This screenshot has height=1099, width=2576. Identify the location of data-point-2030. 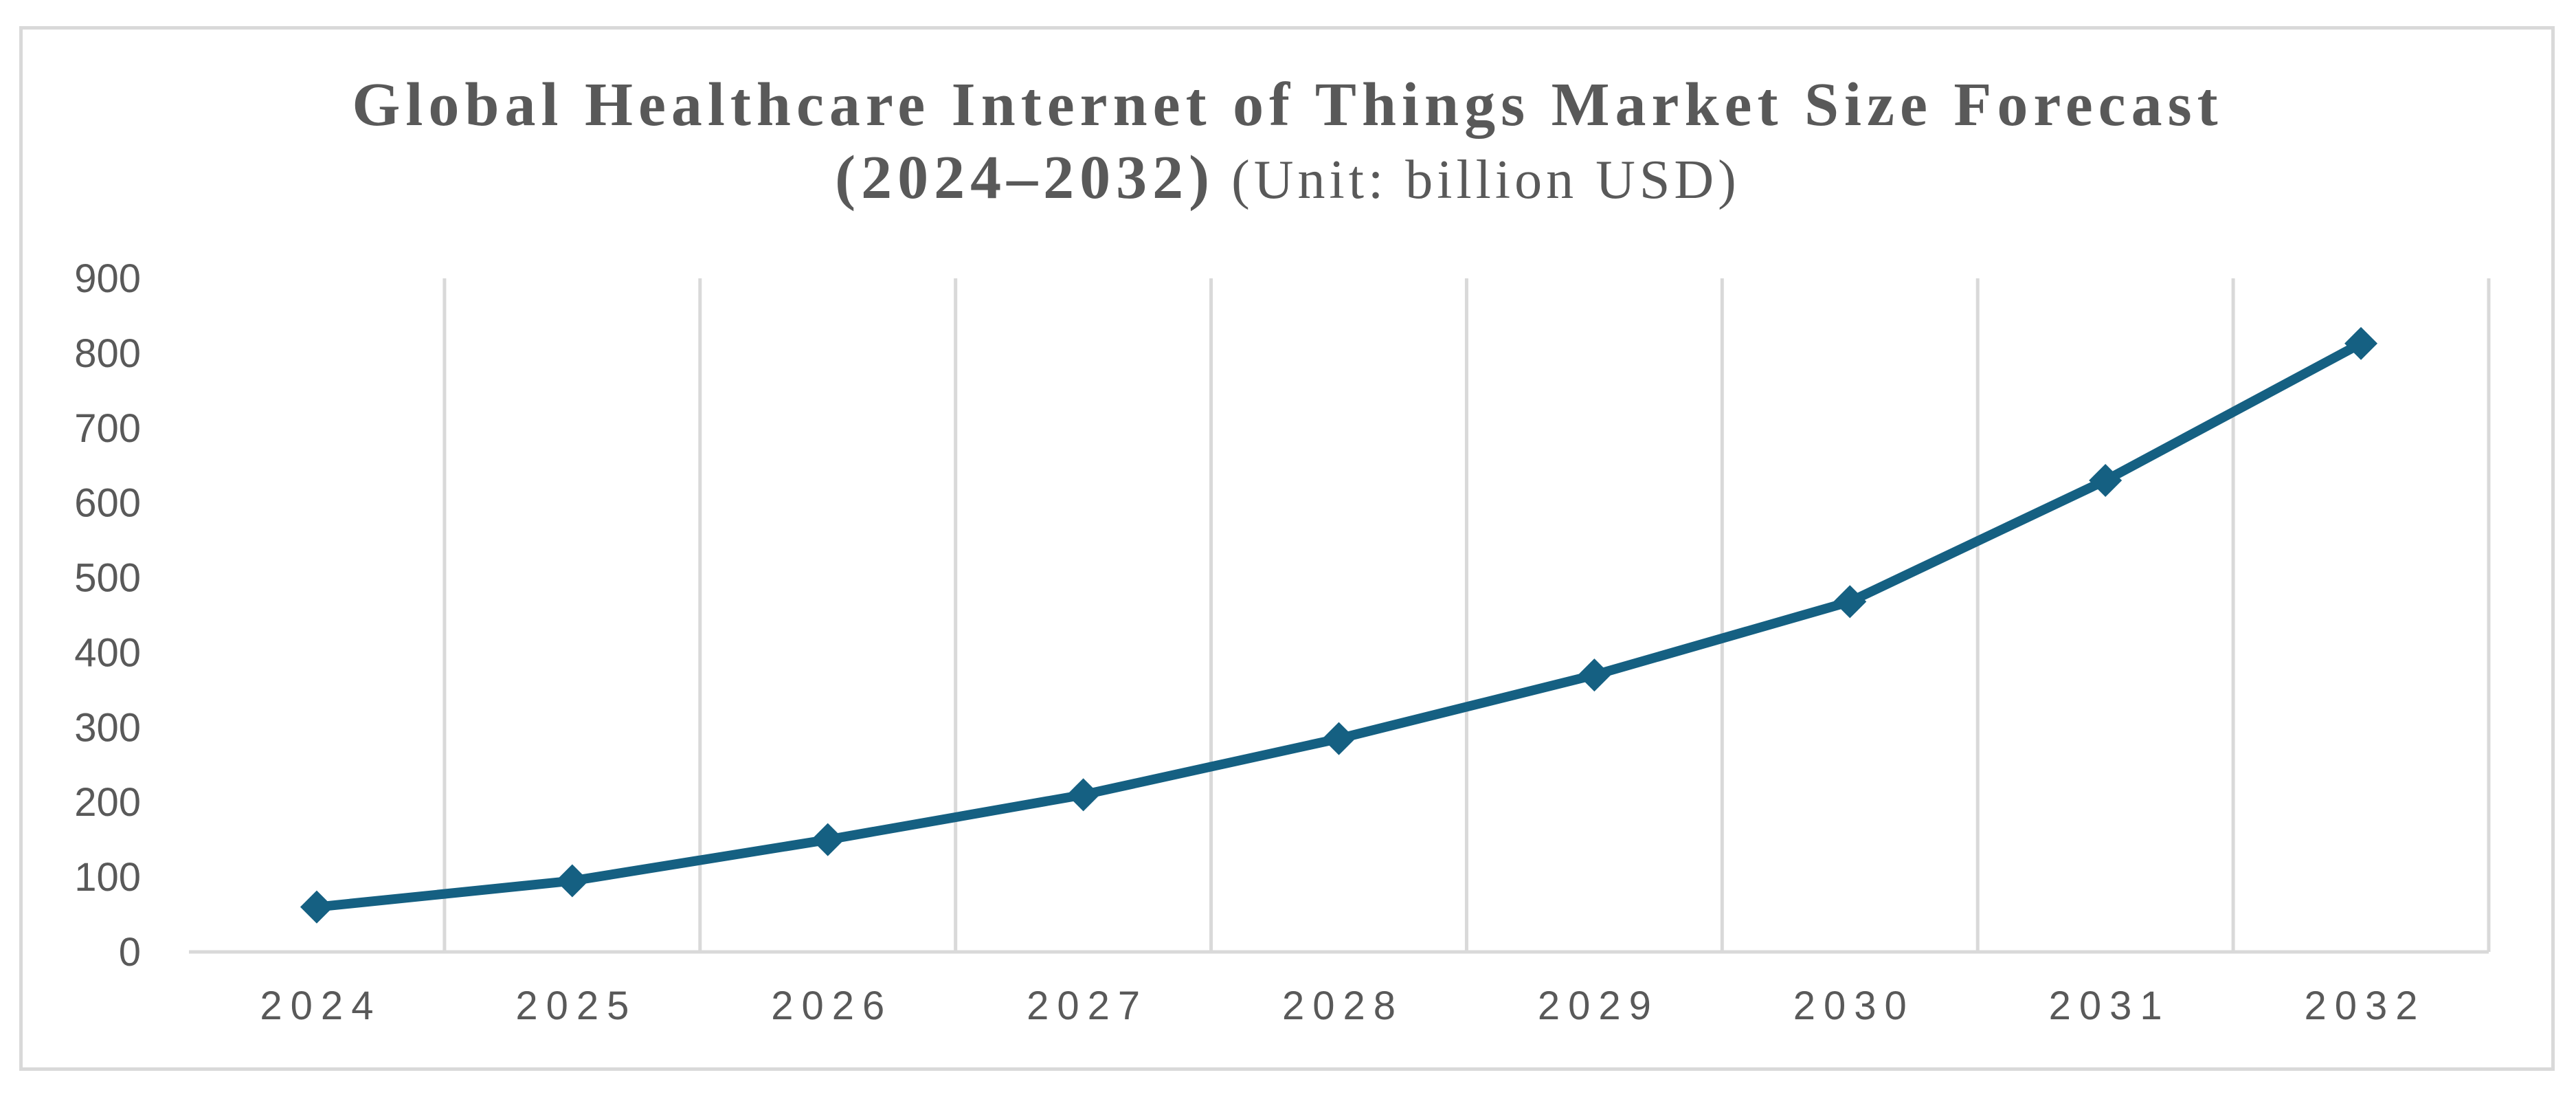
(1850, 602).